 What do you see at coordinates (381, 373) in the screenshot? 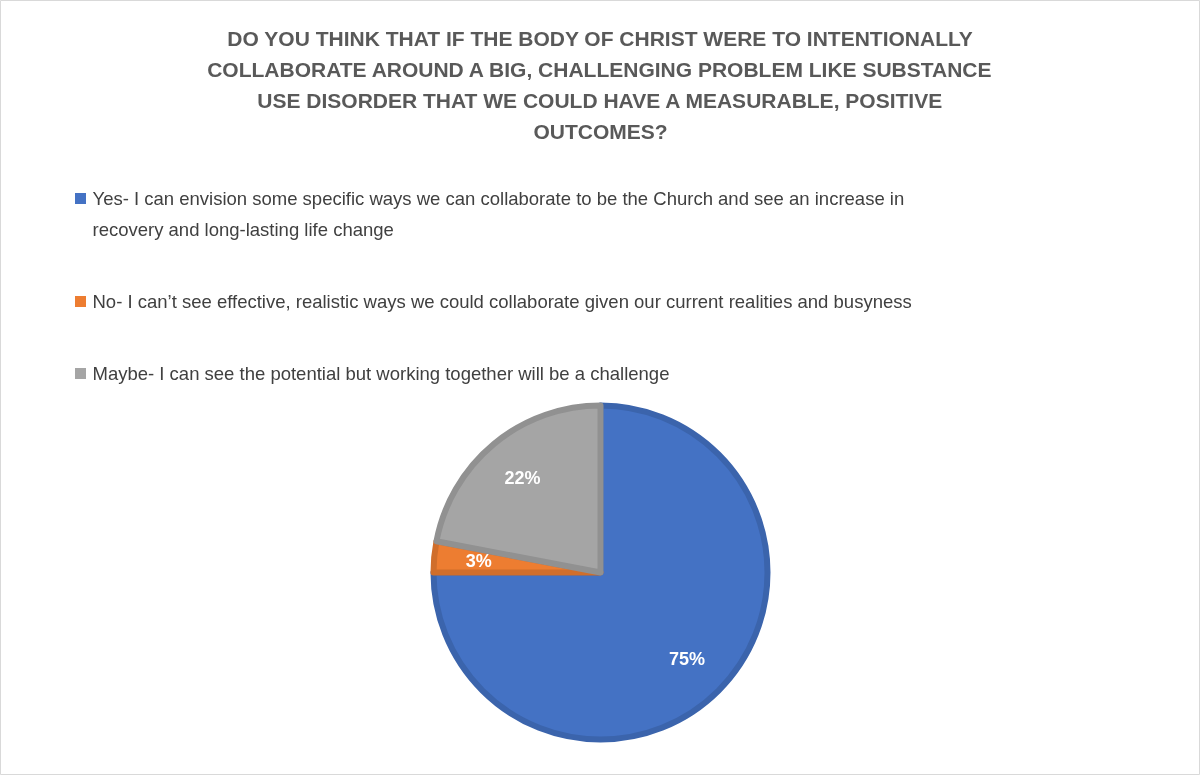
I see `legend-label: Maybe- I can see the potential but working together will be a challenge` at bounding box center [381, 373].